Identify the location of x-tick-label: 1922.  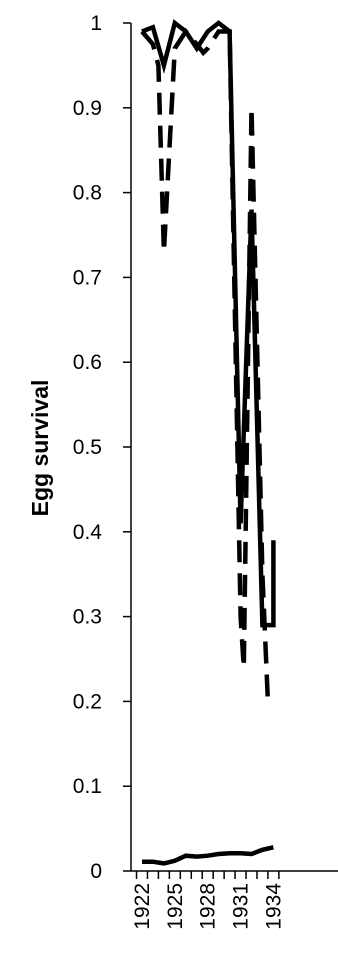
(142, 906).